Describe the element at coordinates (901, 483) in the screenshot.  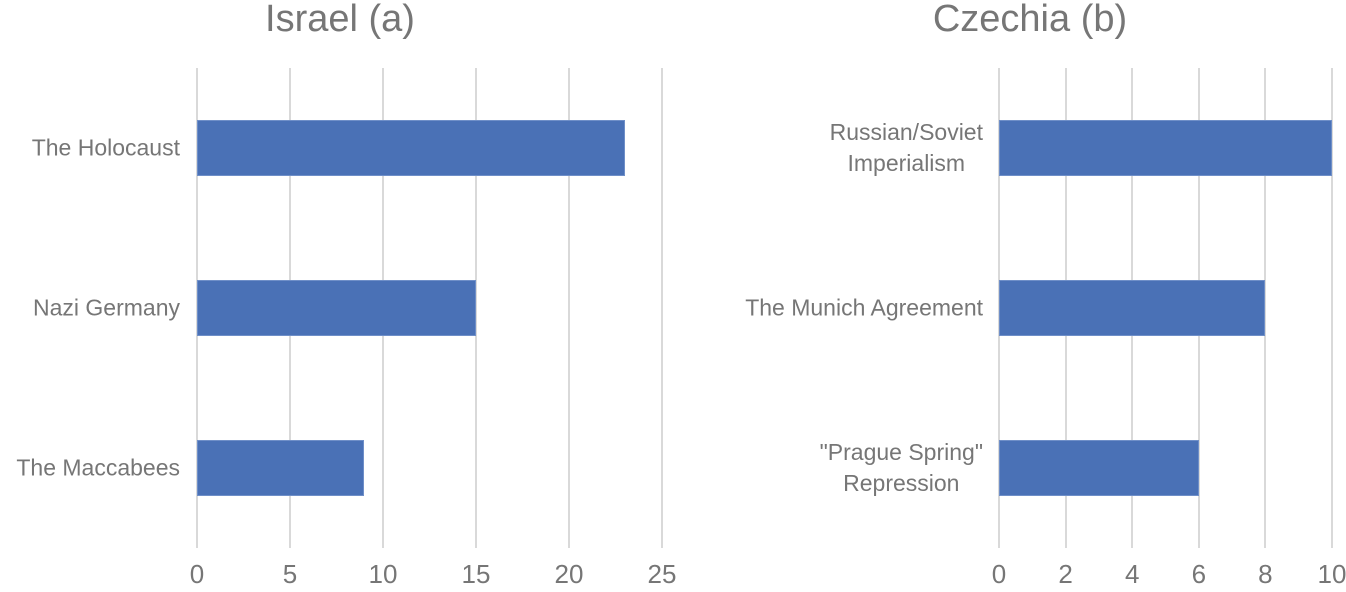
I see `category-label-line: Repression` at that location.